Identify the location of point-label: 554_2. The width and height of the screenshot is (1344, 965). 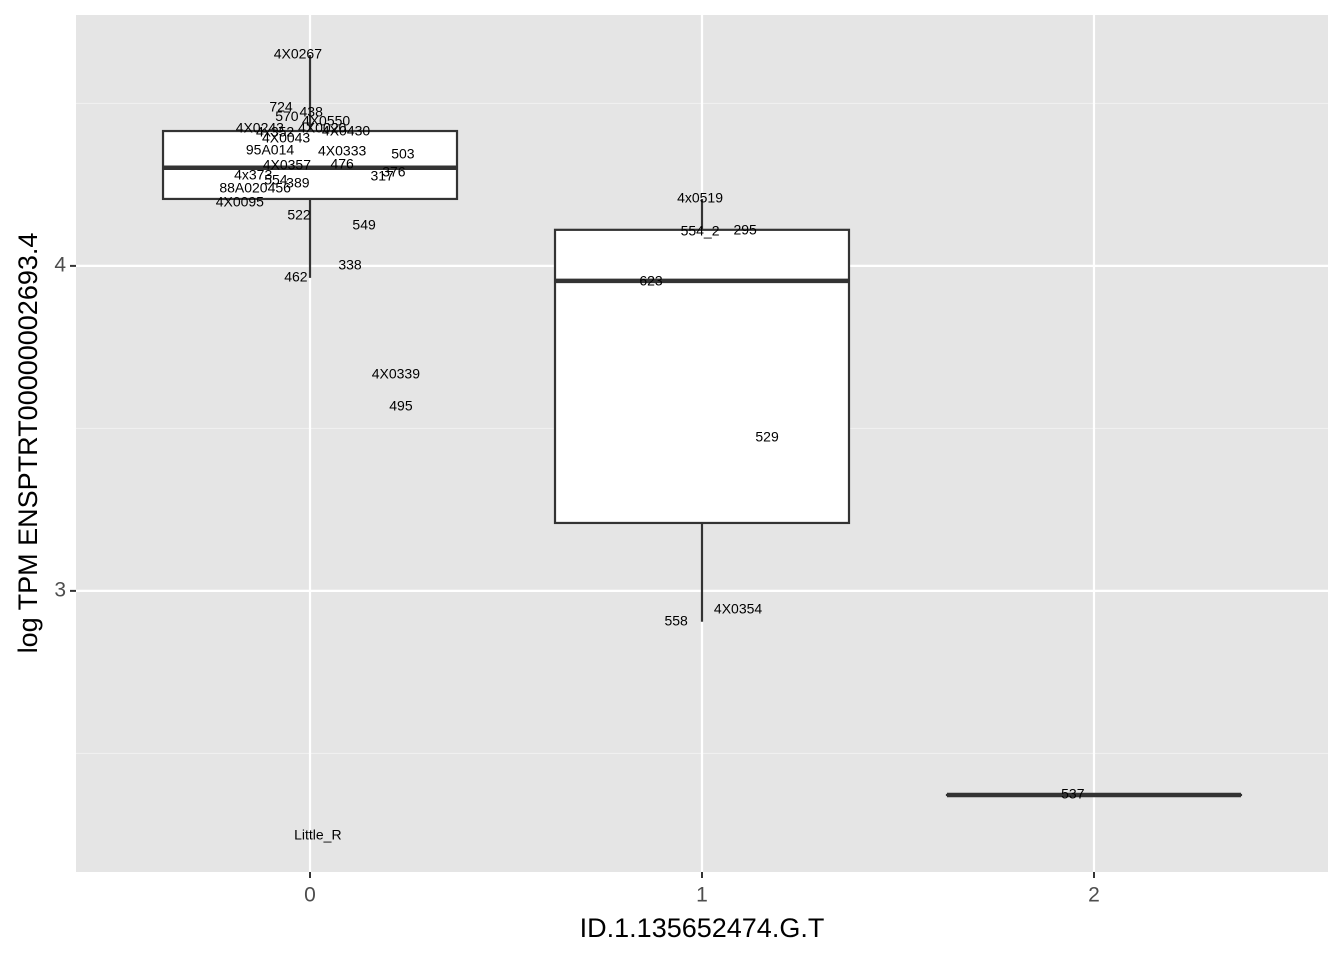
(700, 230).